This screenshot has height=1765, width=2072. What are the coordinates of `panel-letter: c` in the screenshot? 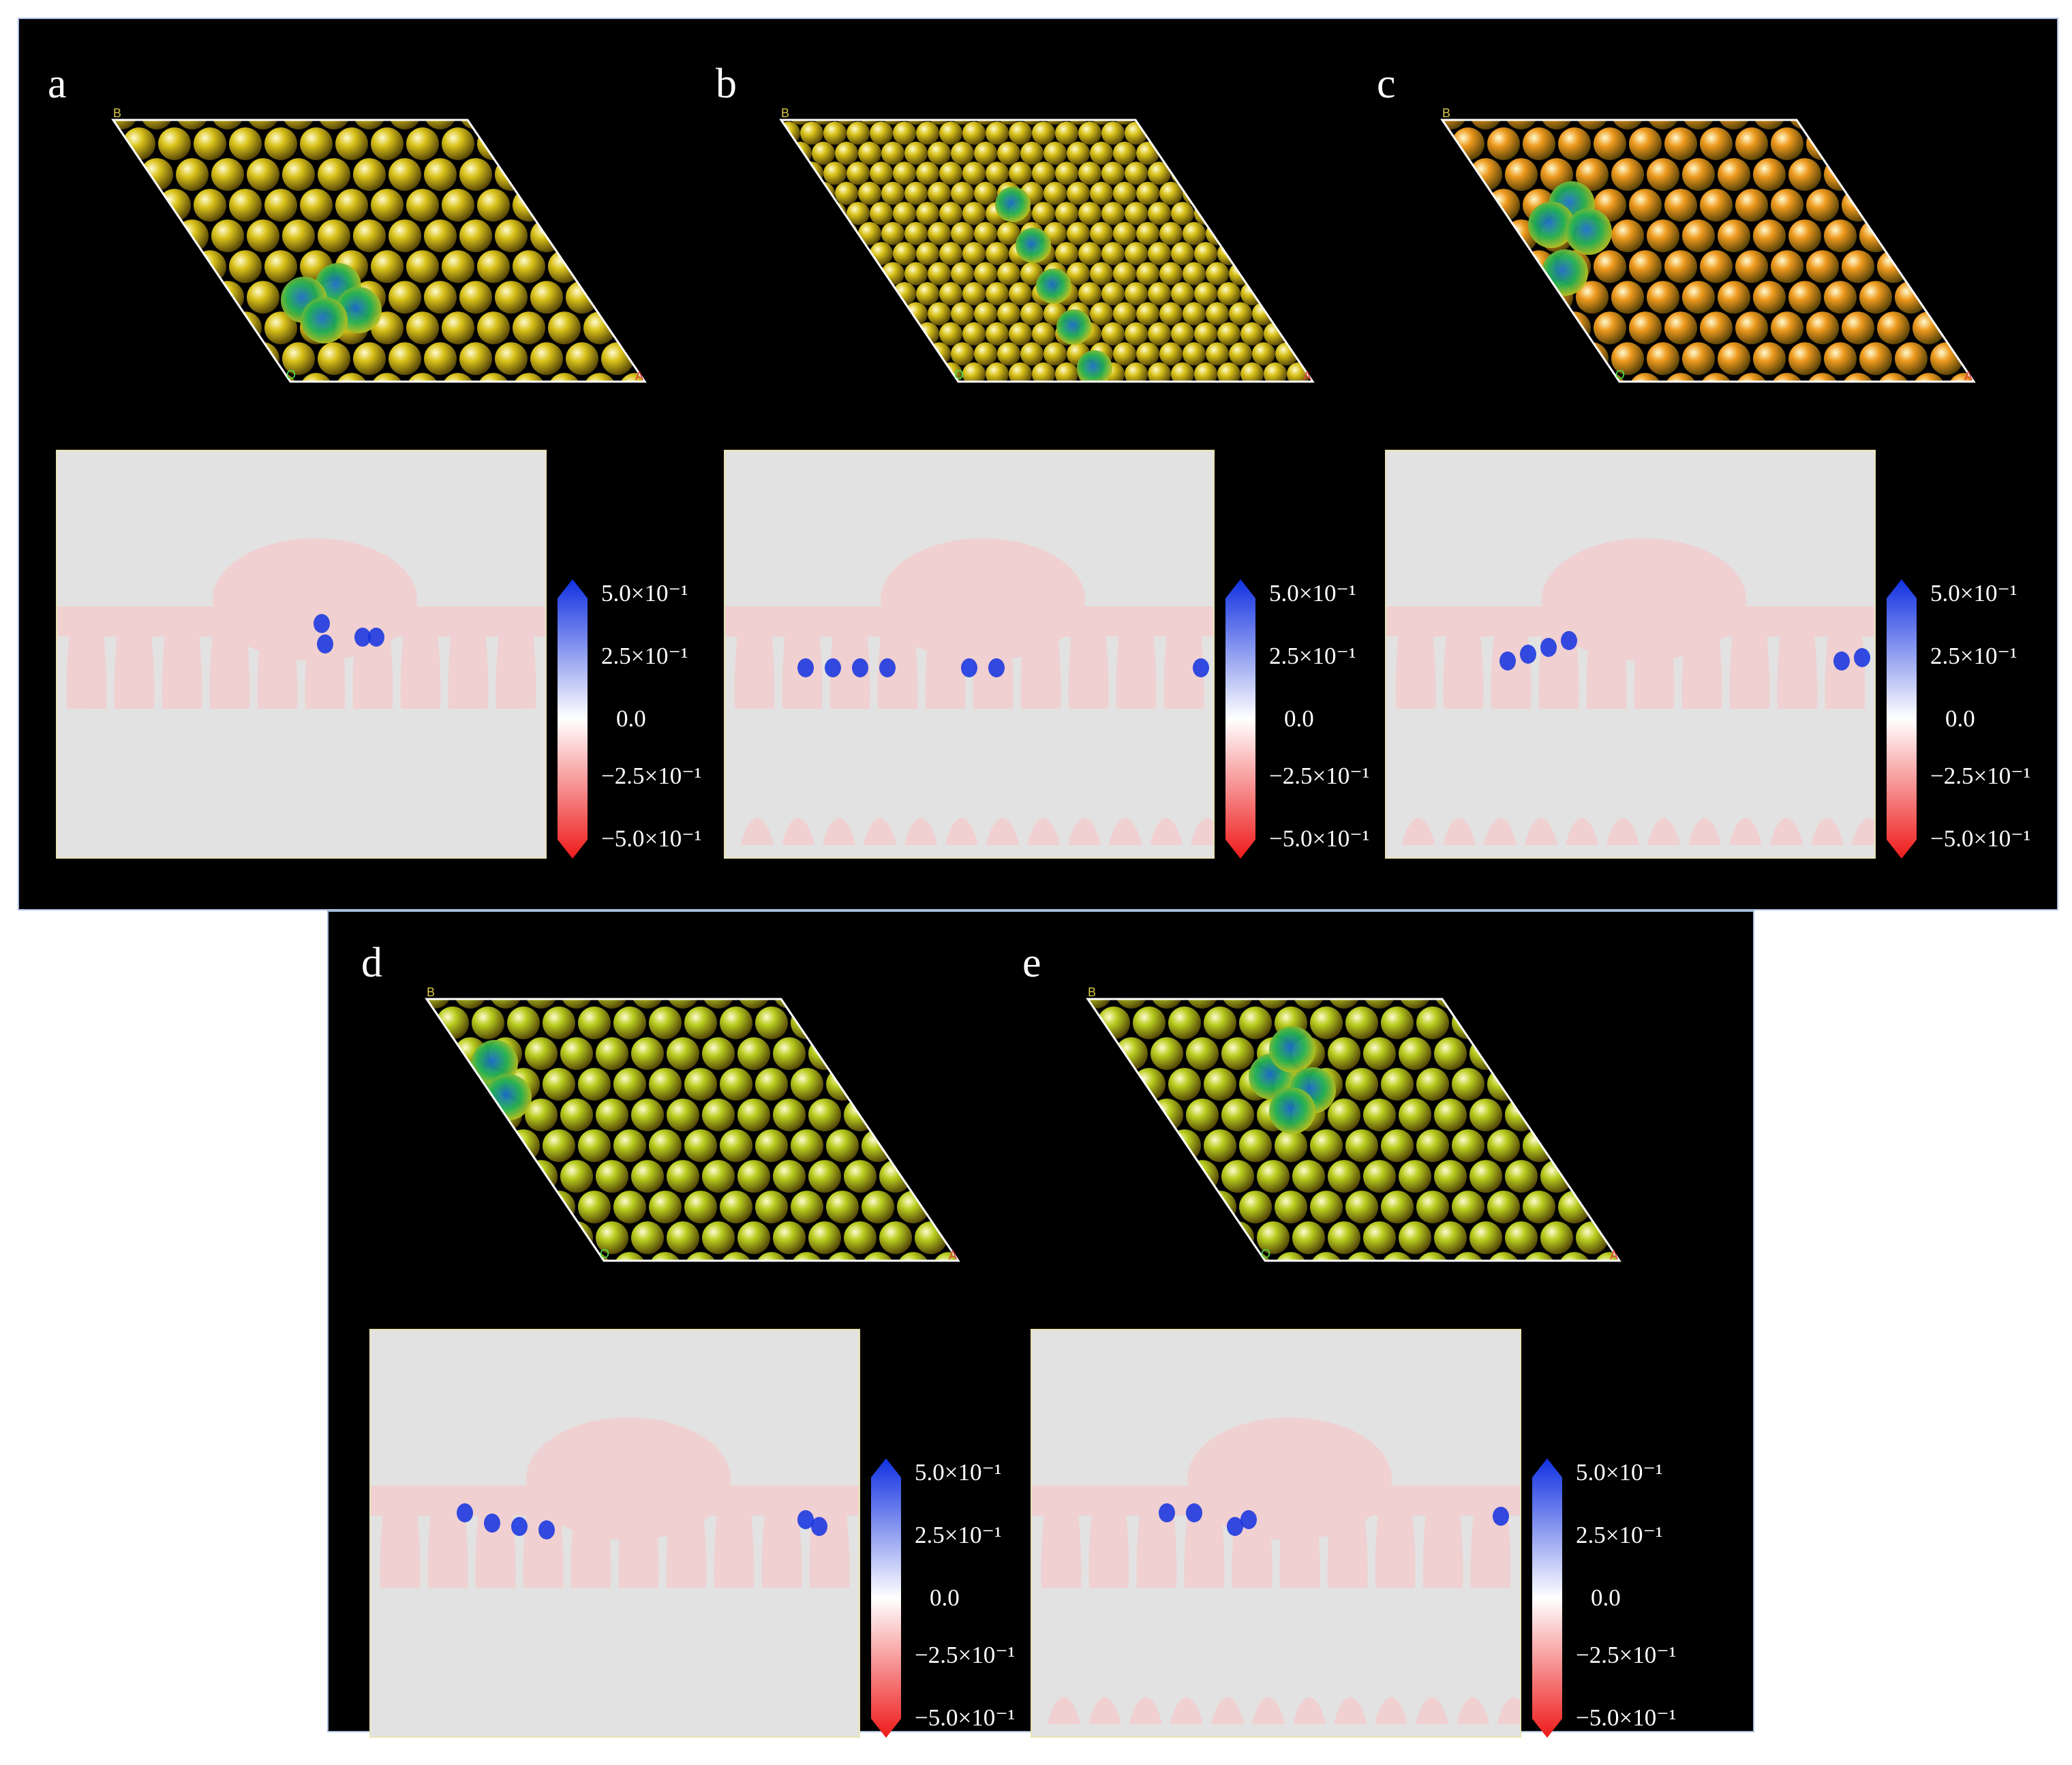 It's located at (1386, 84).